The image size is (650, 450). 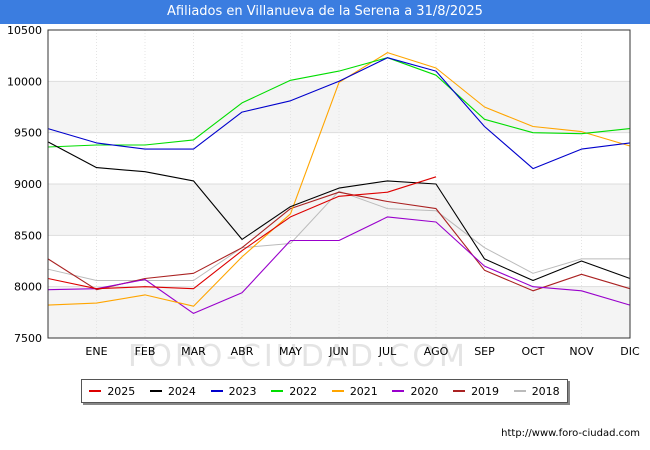 I want to click on x-tick-label: JUL, so click(x=387, y=351).